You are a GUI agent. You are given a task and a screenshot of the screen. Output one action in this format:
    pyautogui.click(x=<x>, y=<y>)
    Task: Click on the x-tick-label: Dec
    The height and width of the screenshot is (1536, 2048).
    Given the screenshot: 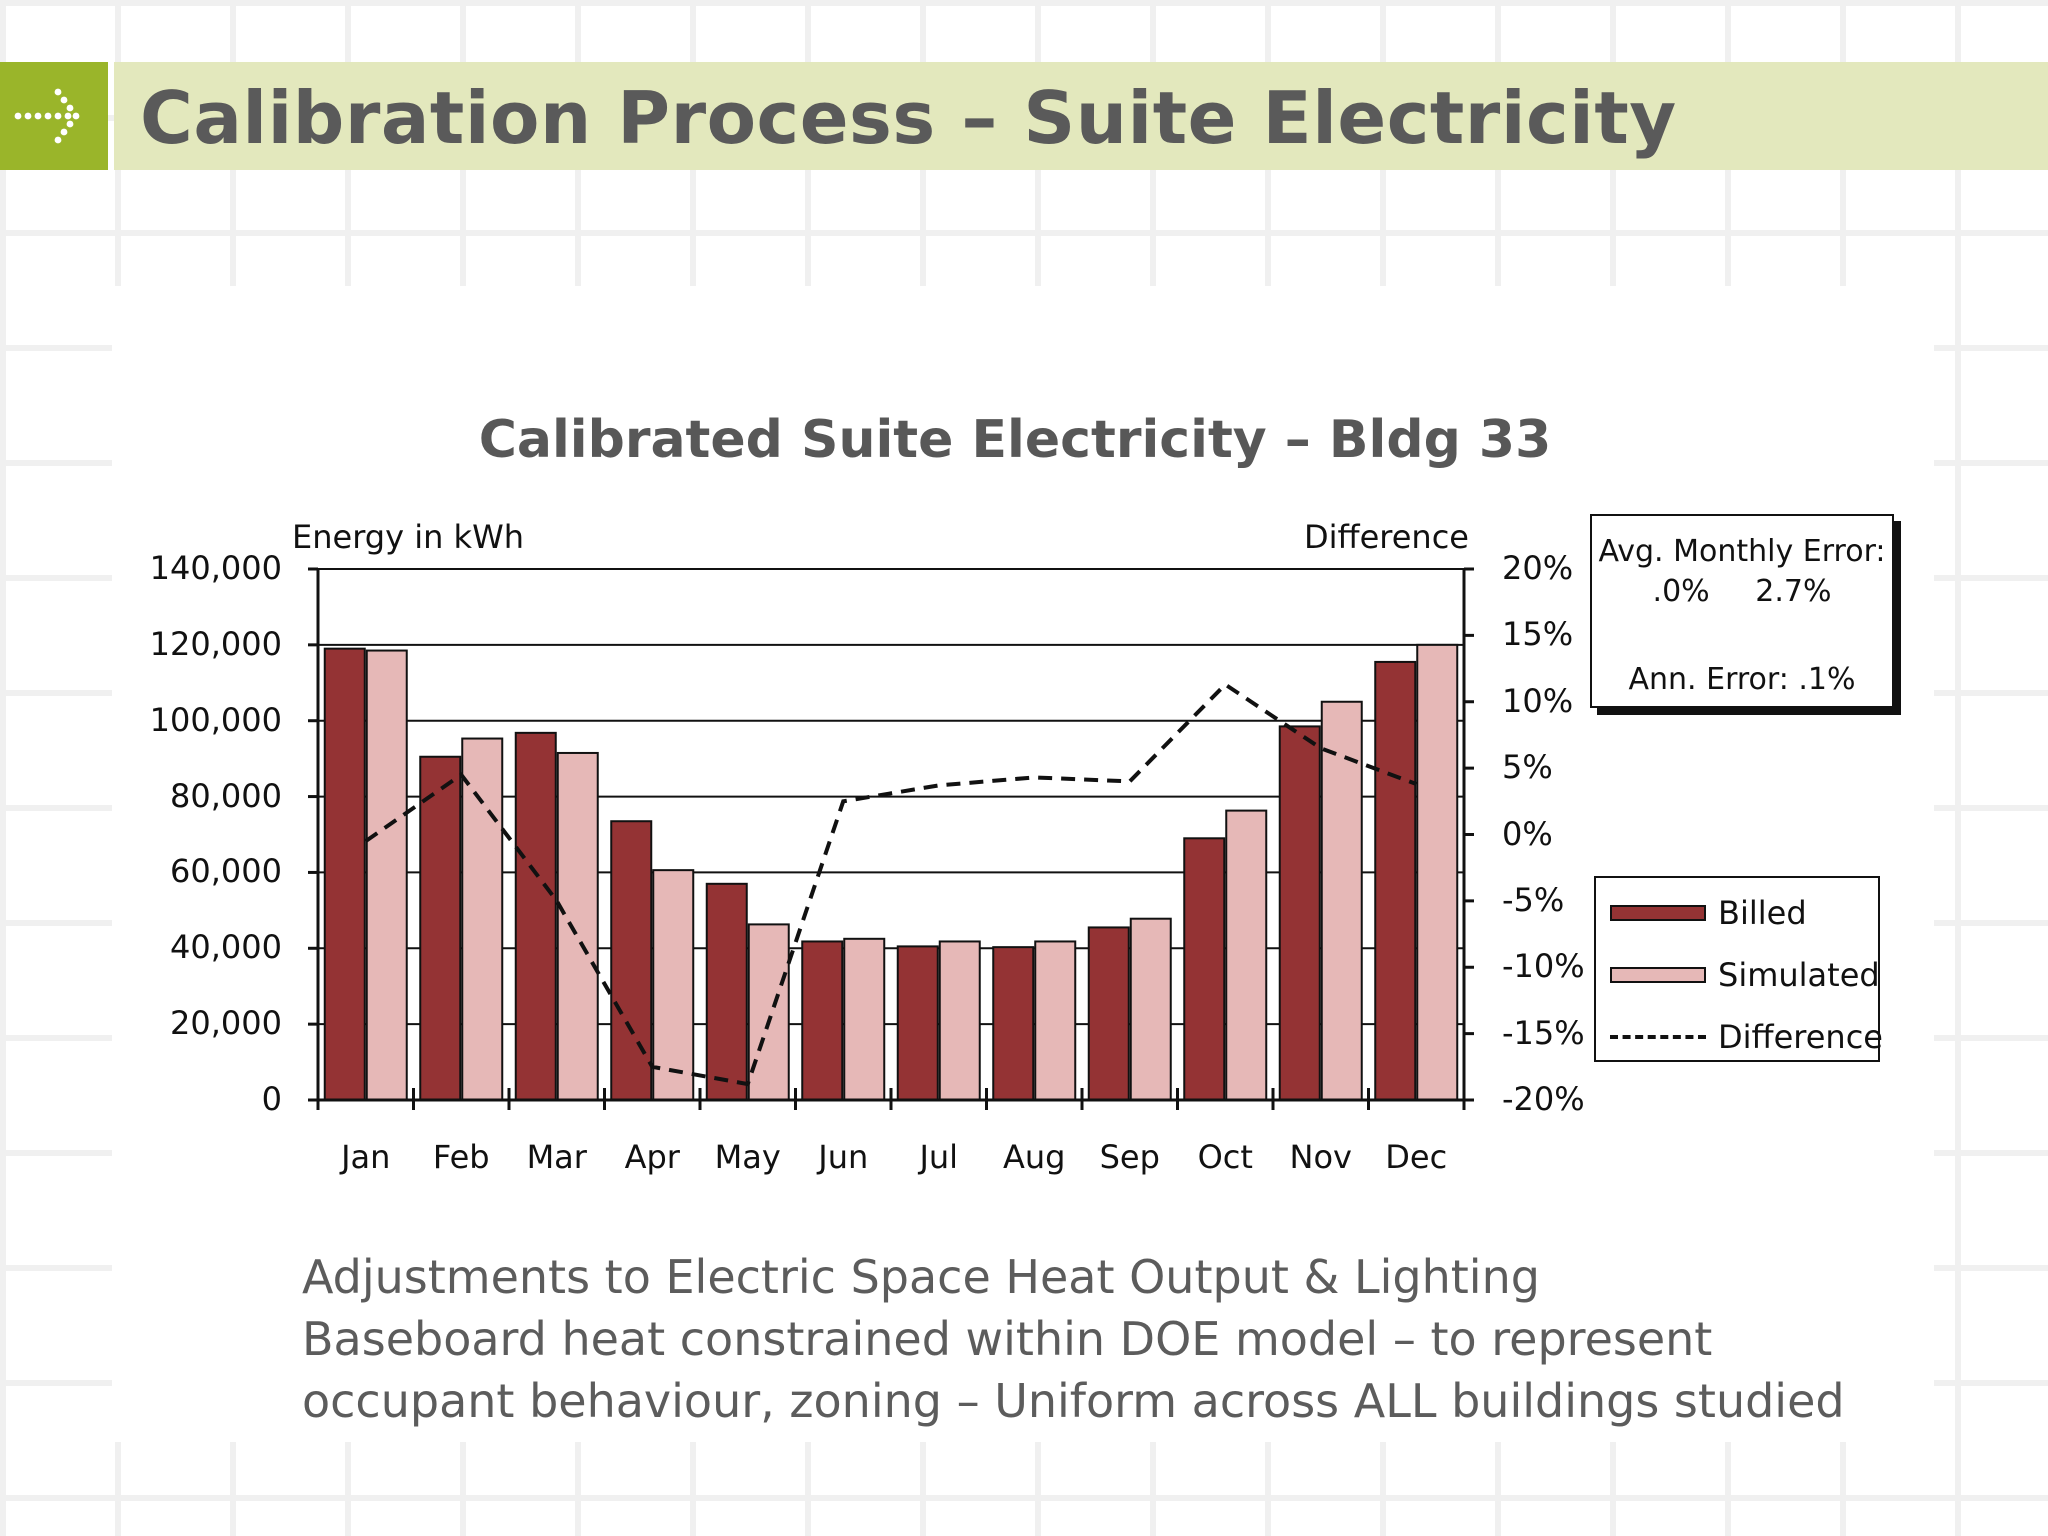 What is the action you would take?
    pyautogui.click(x=1416, y=1157)
    